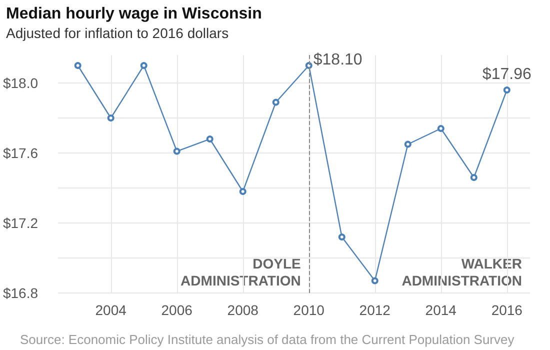  What do you see at coordinates (111, 310) in the screenshot?
I see `x-tick-label: 2004` at bounding box center [111, 310].